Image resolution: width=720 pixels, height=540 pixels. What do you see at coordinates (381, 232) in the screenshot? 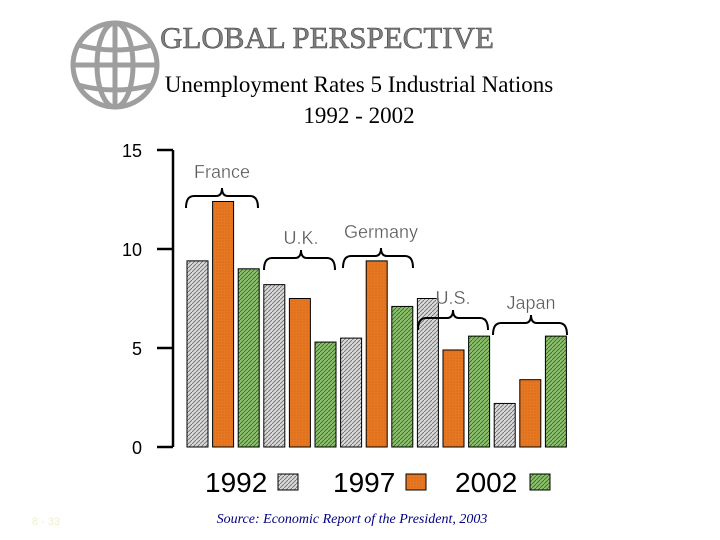
I see `category-label-germany: Germany` at bounding box center [381, 232].